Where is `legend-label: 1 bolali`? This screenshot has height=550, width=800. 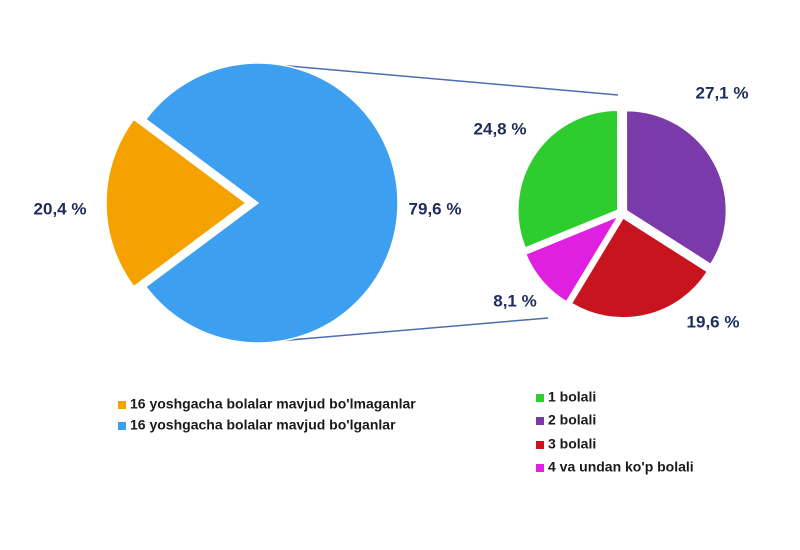
legend-label: 1 bolali is located at coordinates (572, 397).